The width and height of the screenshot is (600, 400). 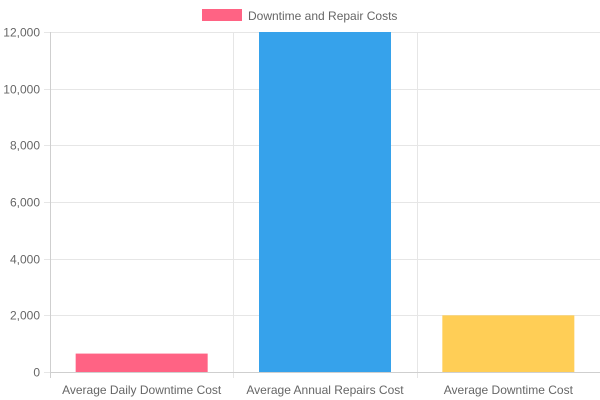 What do you see at coordinates (36, 373) in the screenshot?
I see `y-tick-label: 0` at bounding box center [36, 373].